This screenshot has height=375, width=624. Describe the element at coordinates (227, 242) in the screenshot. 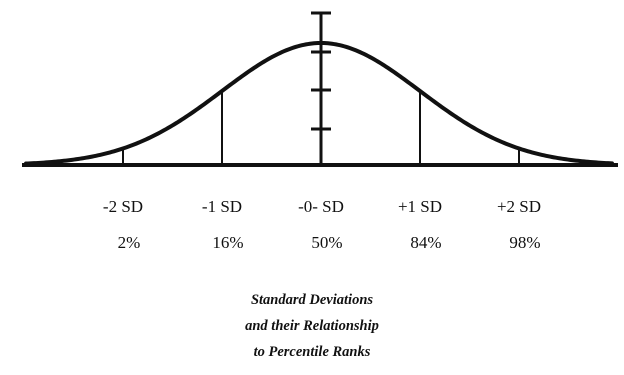

I see `percentile-label-1: 16%` at that location.